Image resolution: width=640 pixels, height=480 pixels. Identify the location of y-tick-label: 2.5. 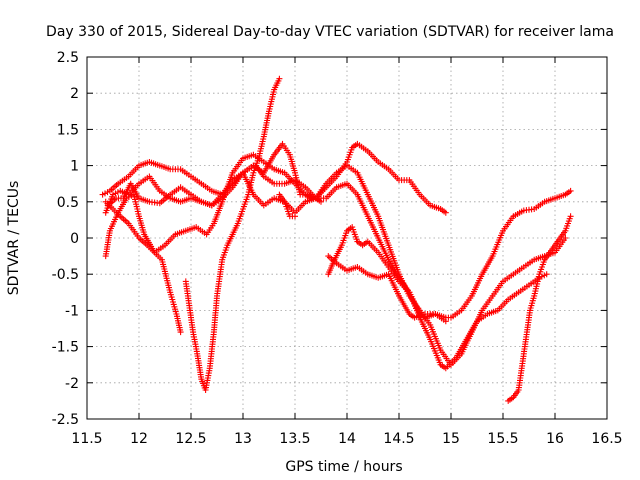
(68, 58).